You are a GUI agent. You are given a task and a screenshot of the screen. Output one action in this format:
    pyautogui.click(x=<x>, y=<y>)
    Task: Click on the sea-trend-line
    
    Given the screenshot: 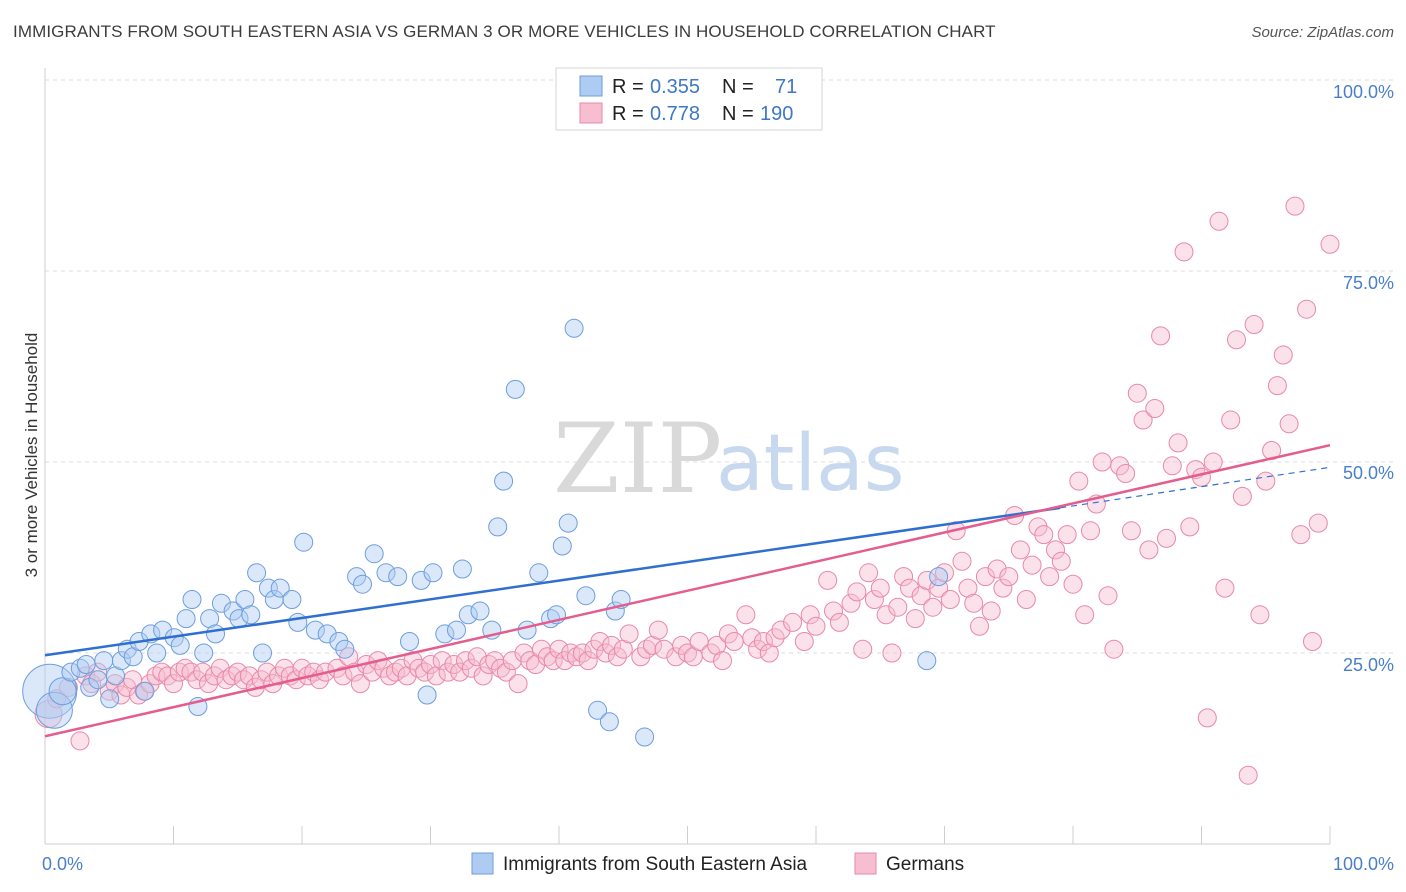 What is the action you would take?
    pyautogui.click(x=552, y=581)
    